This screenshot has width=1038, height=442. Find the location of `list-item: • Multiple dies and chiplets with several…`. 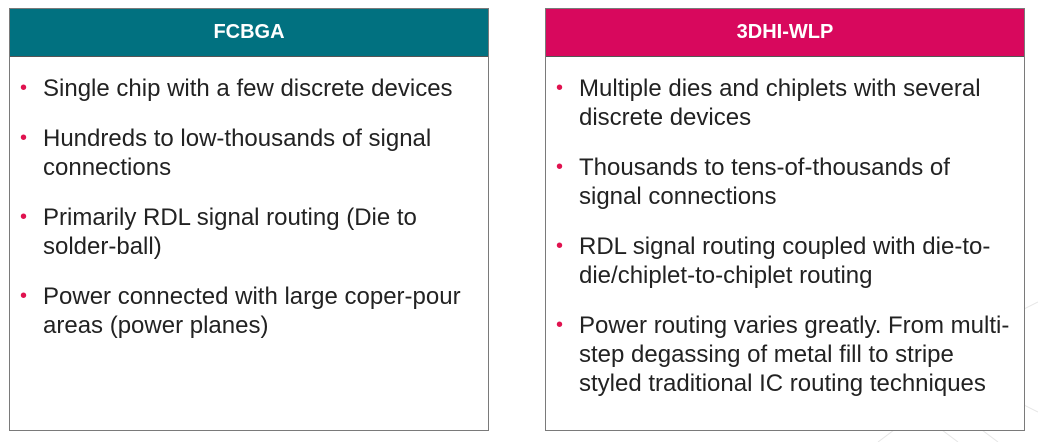

list-item: • Multiple dies and chiplets with several… is located at coordinates (785, 103).